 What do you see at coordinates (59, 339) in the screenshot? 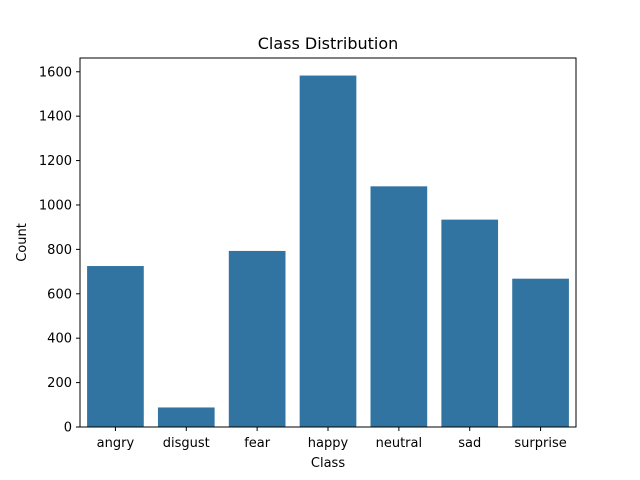
I see `y-tick-label: 400` at bounding box center [59, 339].